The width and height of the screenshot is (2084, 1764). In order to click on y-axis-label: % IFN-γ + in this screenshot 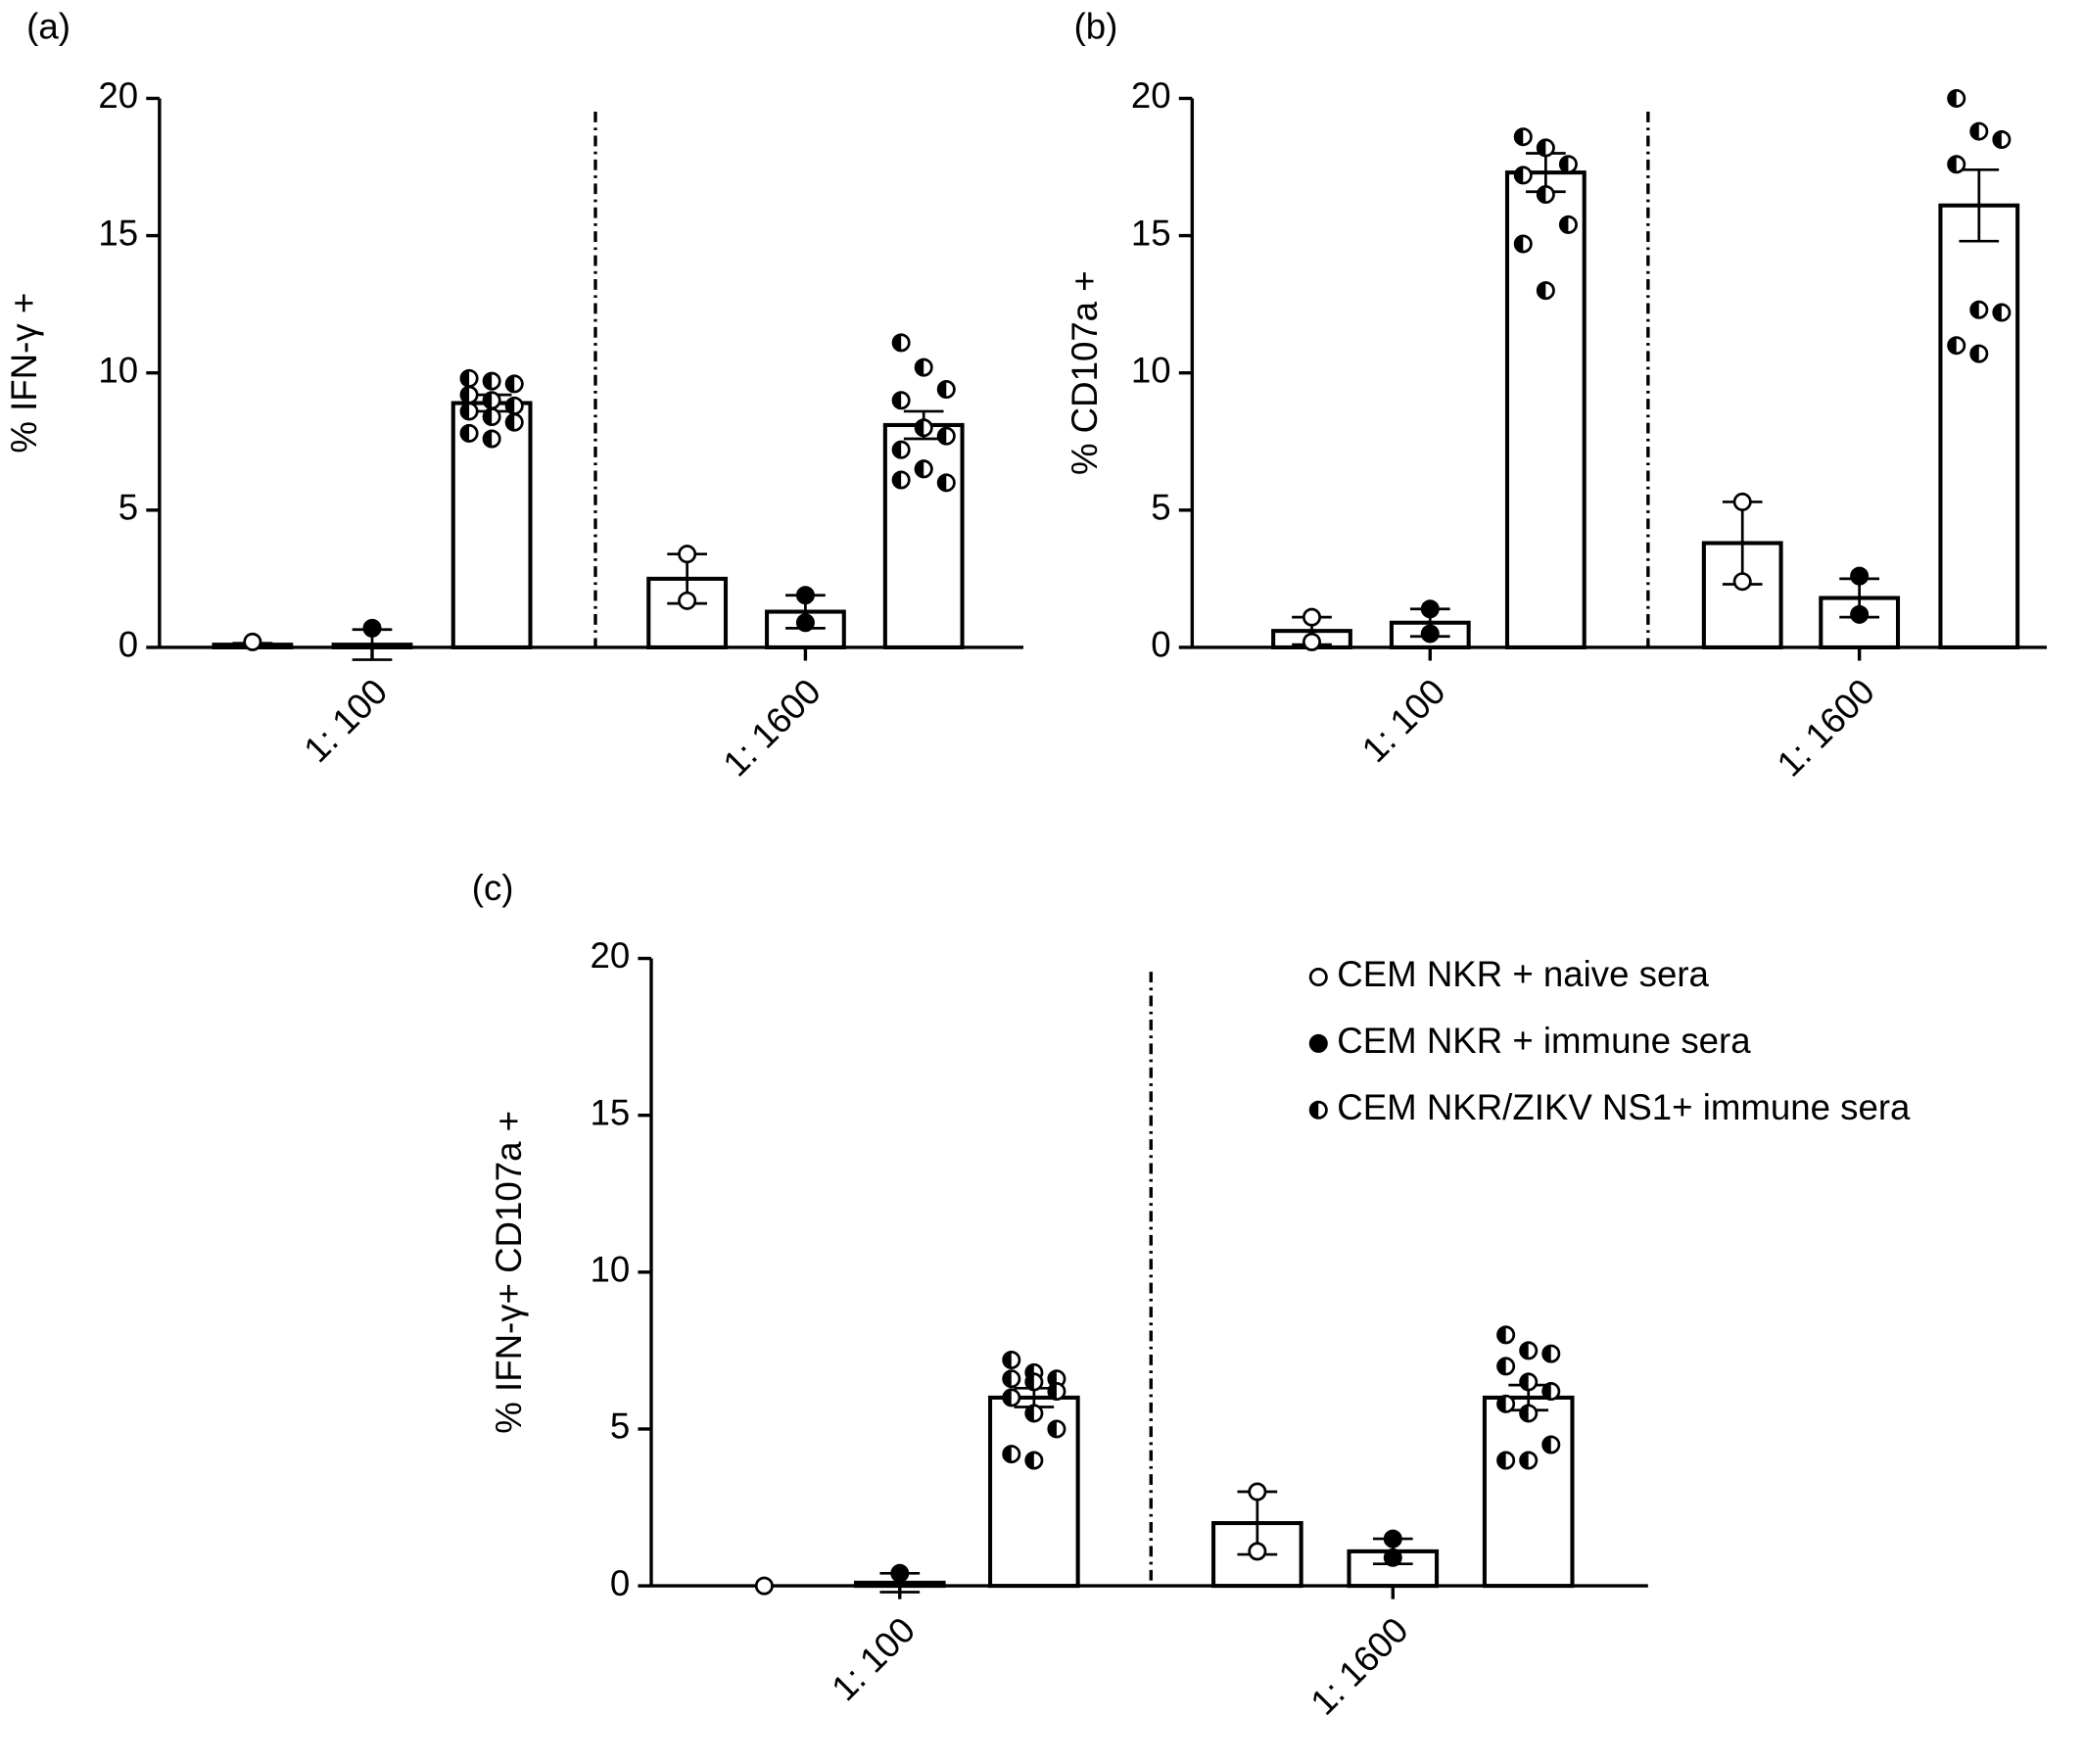, I will do `click(24, 373)`.